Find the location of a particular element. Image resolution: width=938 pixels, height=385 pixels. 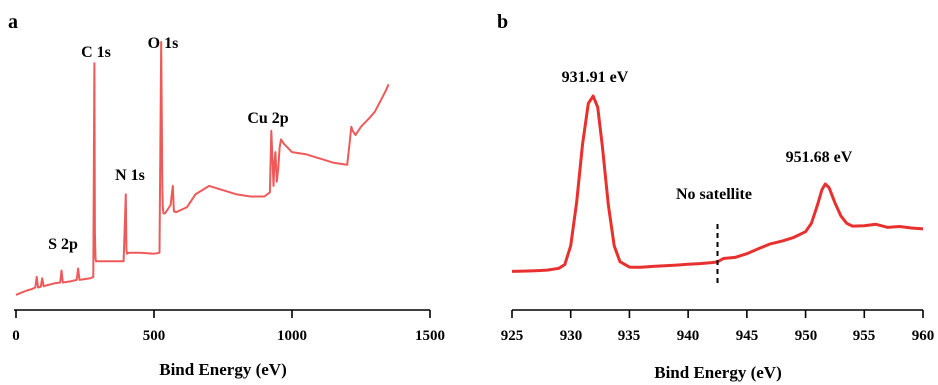

panel-b-tick-label-955: 955 is located at coordinates (864, 336).